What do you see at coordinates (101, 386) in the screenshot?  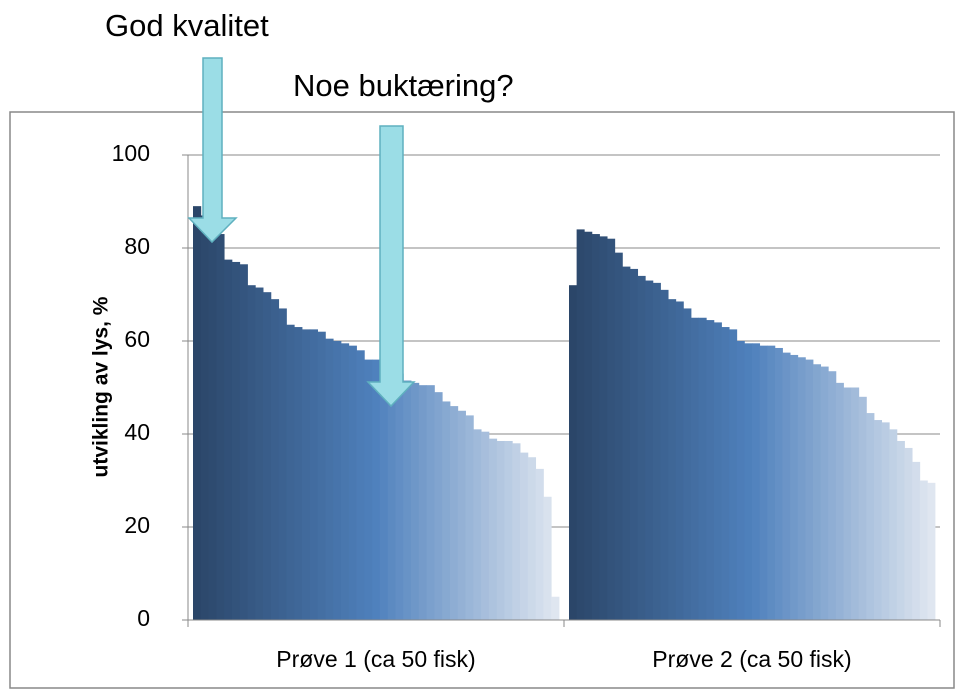 I see `y-axis-label: utvikling av lys, %` at bounding box center [101, 386].